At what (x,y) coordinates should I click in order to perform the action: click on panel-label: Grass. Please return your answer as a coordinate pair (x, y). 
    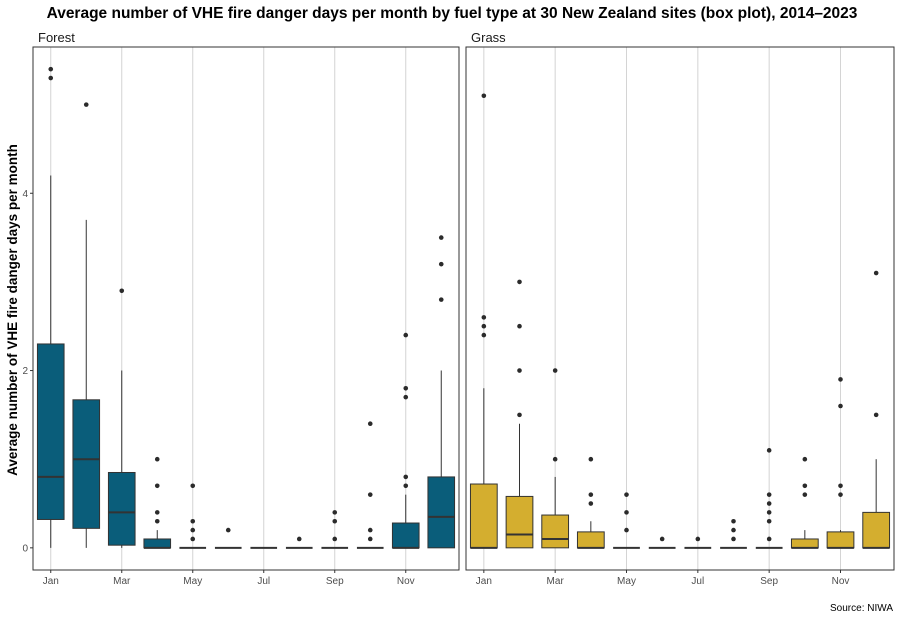
    Looking at the image, I should click on (488, 37).